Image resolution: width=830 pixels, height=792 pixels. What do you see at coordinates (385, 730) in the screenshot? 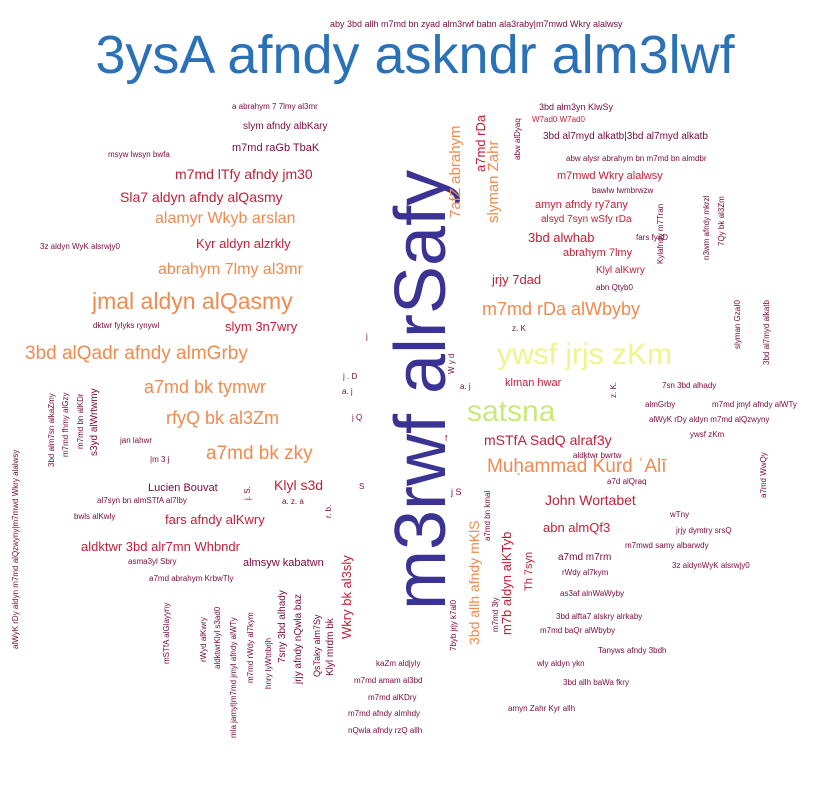
I see `cloud-word-nqwla-afndy-rzq-allh: nQwla afndy rzQ allh` at bounding box center [385, 730].